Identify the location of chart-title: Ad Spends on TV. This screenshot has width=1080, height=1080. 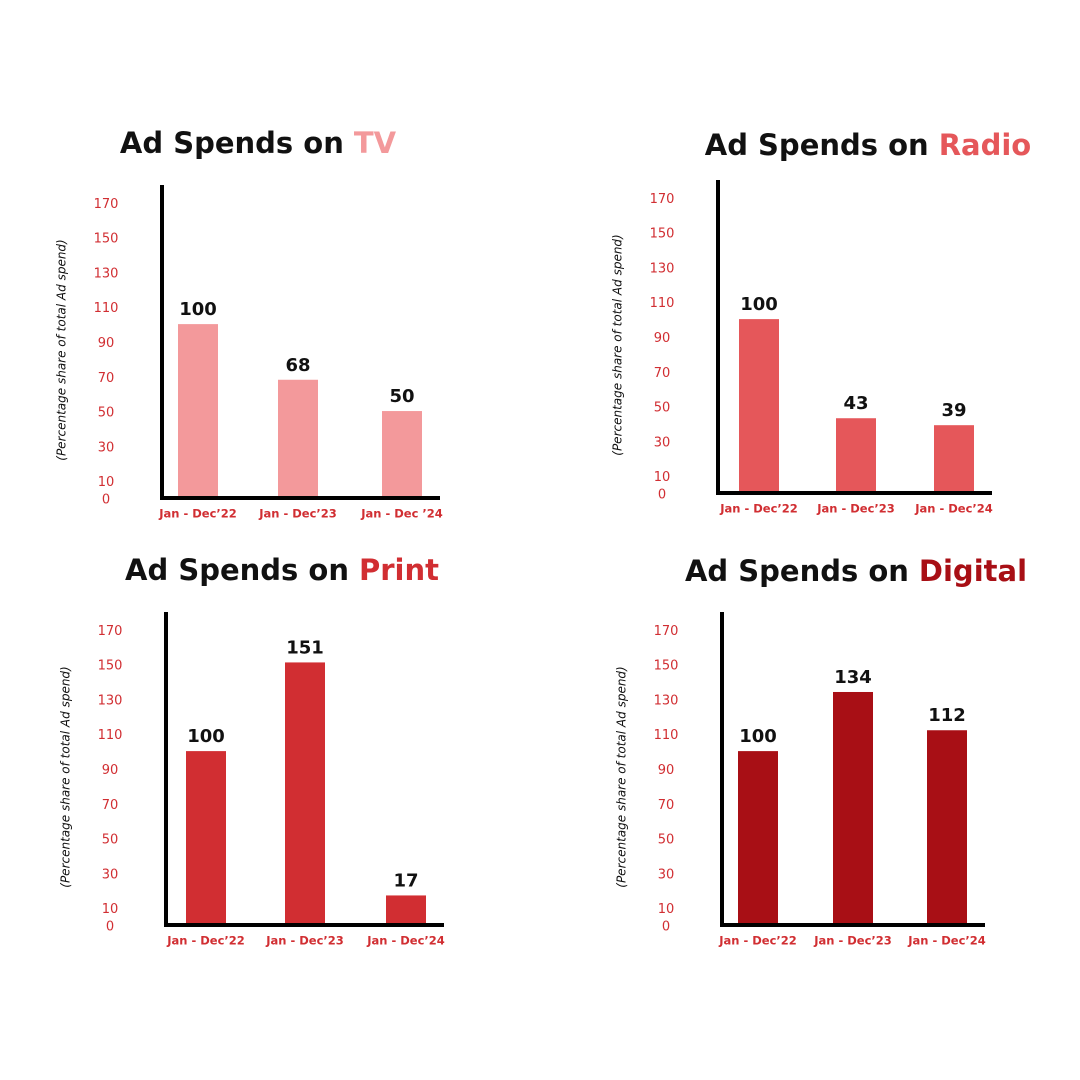
(258, 143).